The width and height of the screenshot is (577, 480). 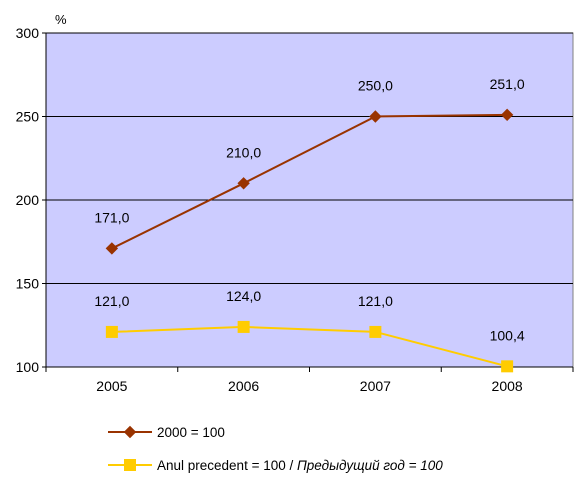 What do you see at coordinates (111, 386) in the screenshot?
I see `x-tick-label: 2005` at bounding box center [111, 386].